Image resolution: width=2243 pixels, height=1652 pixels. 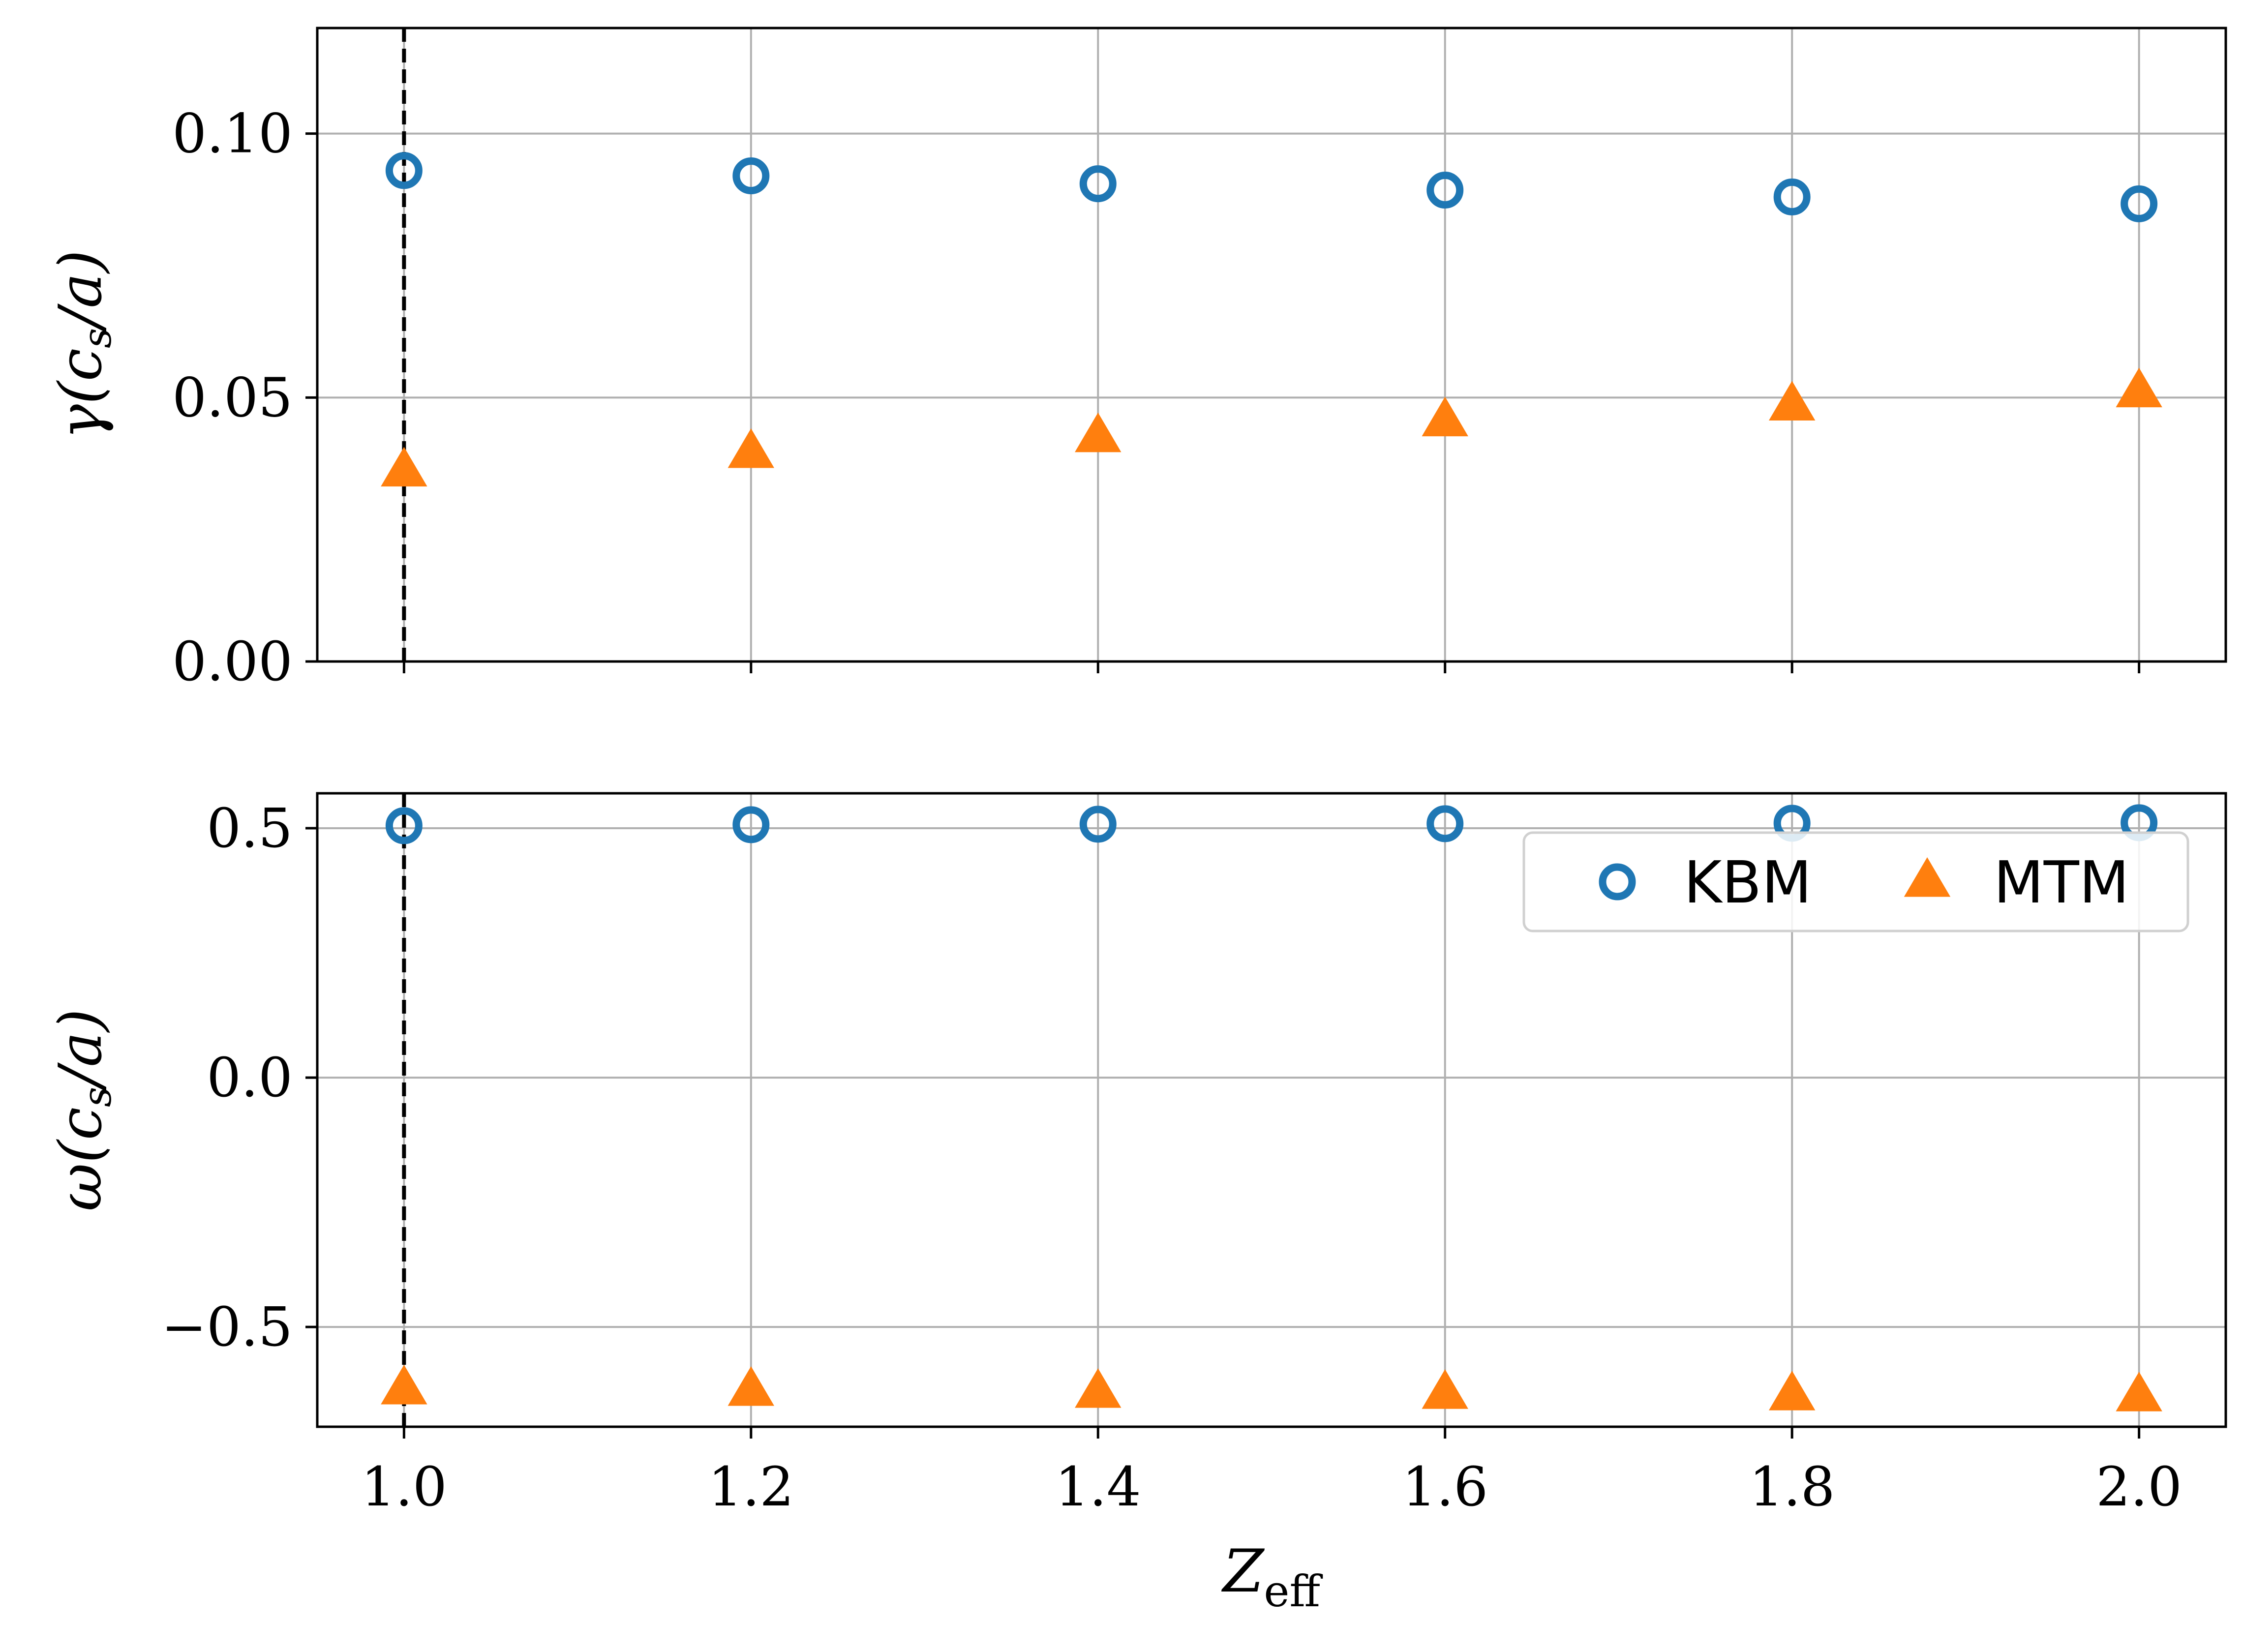 I want to click on y-tick-label: −0.5, so click(x=227, y=1326).